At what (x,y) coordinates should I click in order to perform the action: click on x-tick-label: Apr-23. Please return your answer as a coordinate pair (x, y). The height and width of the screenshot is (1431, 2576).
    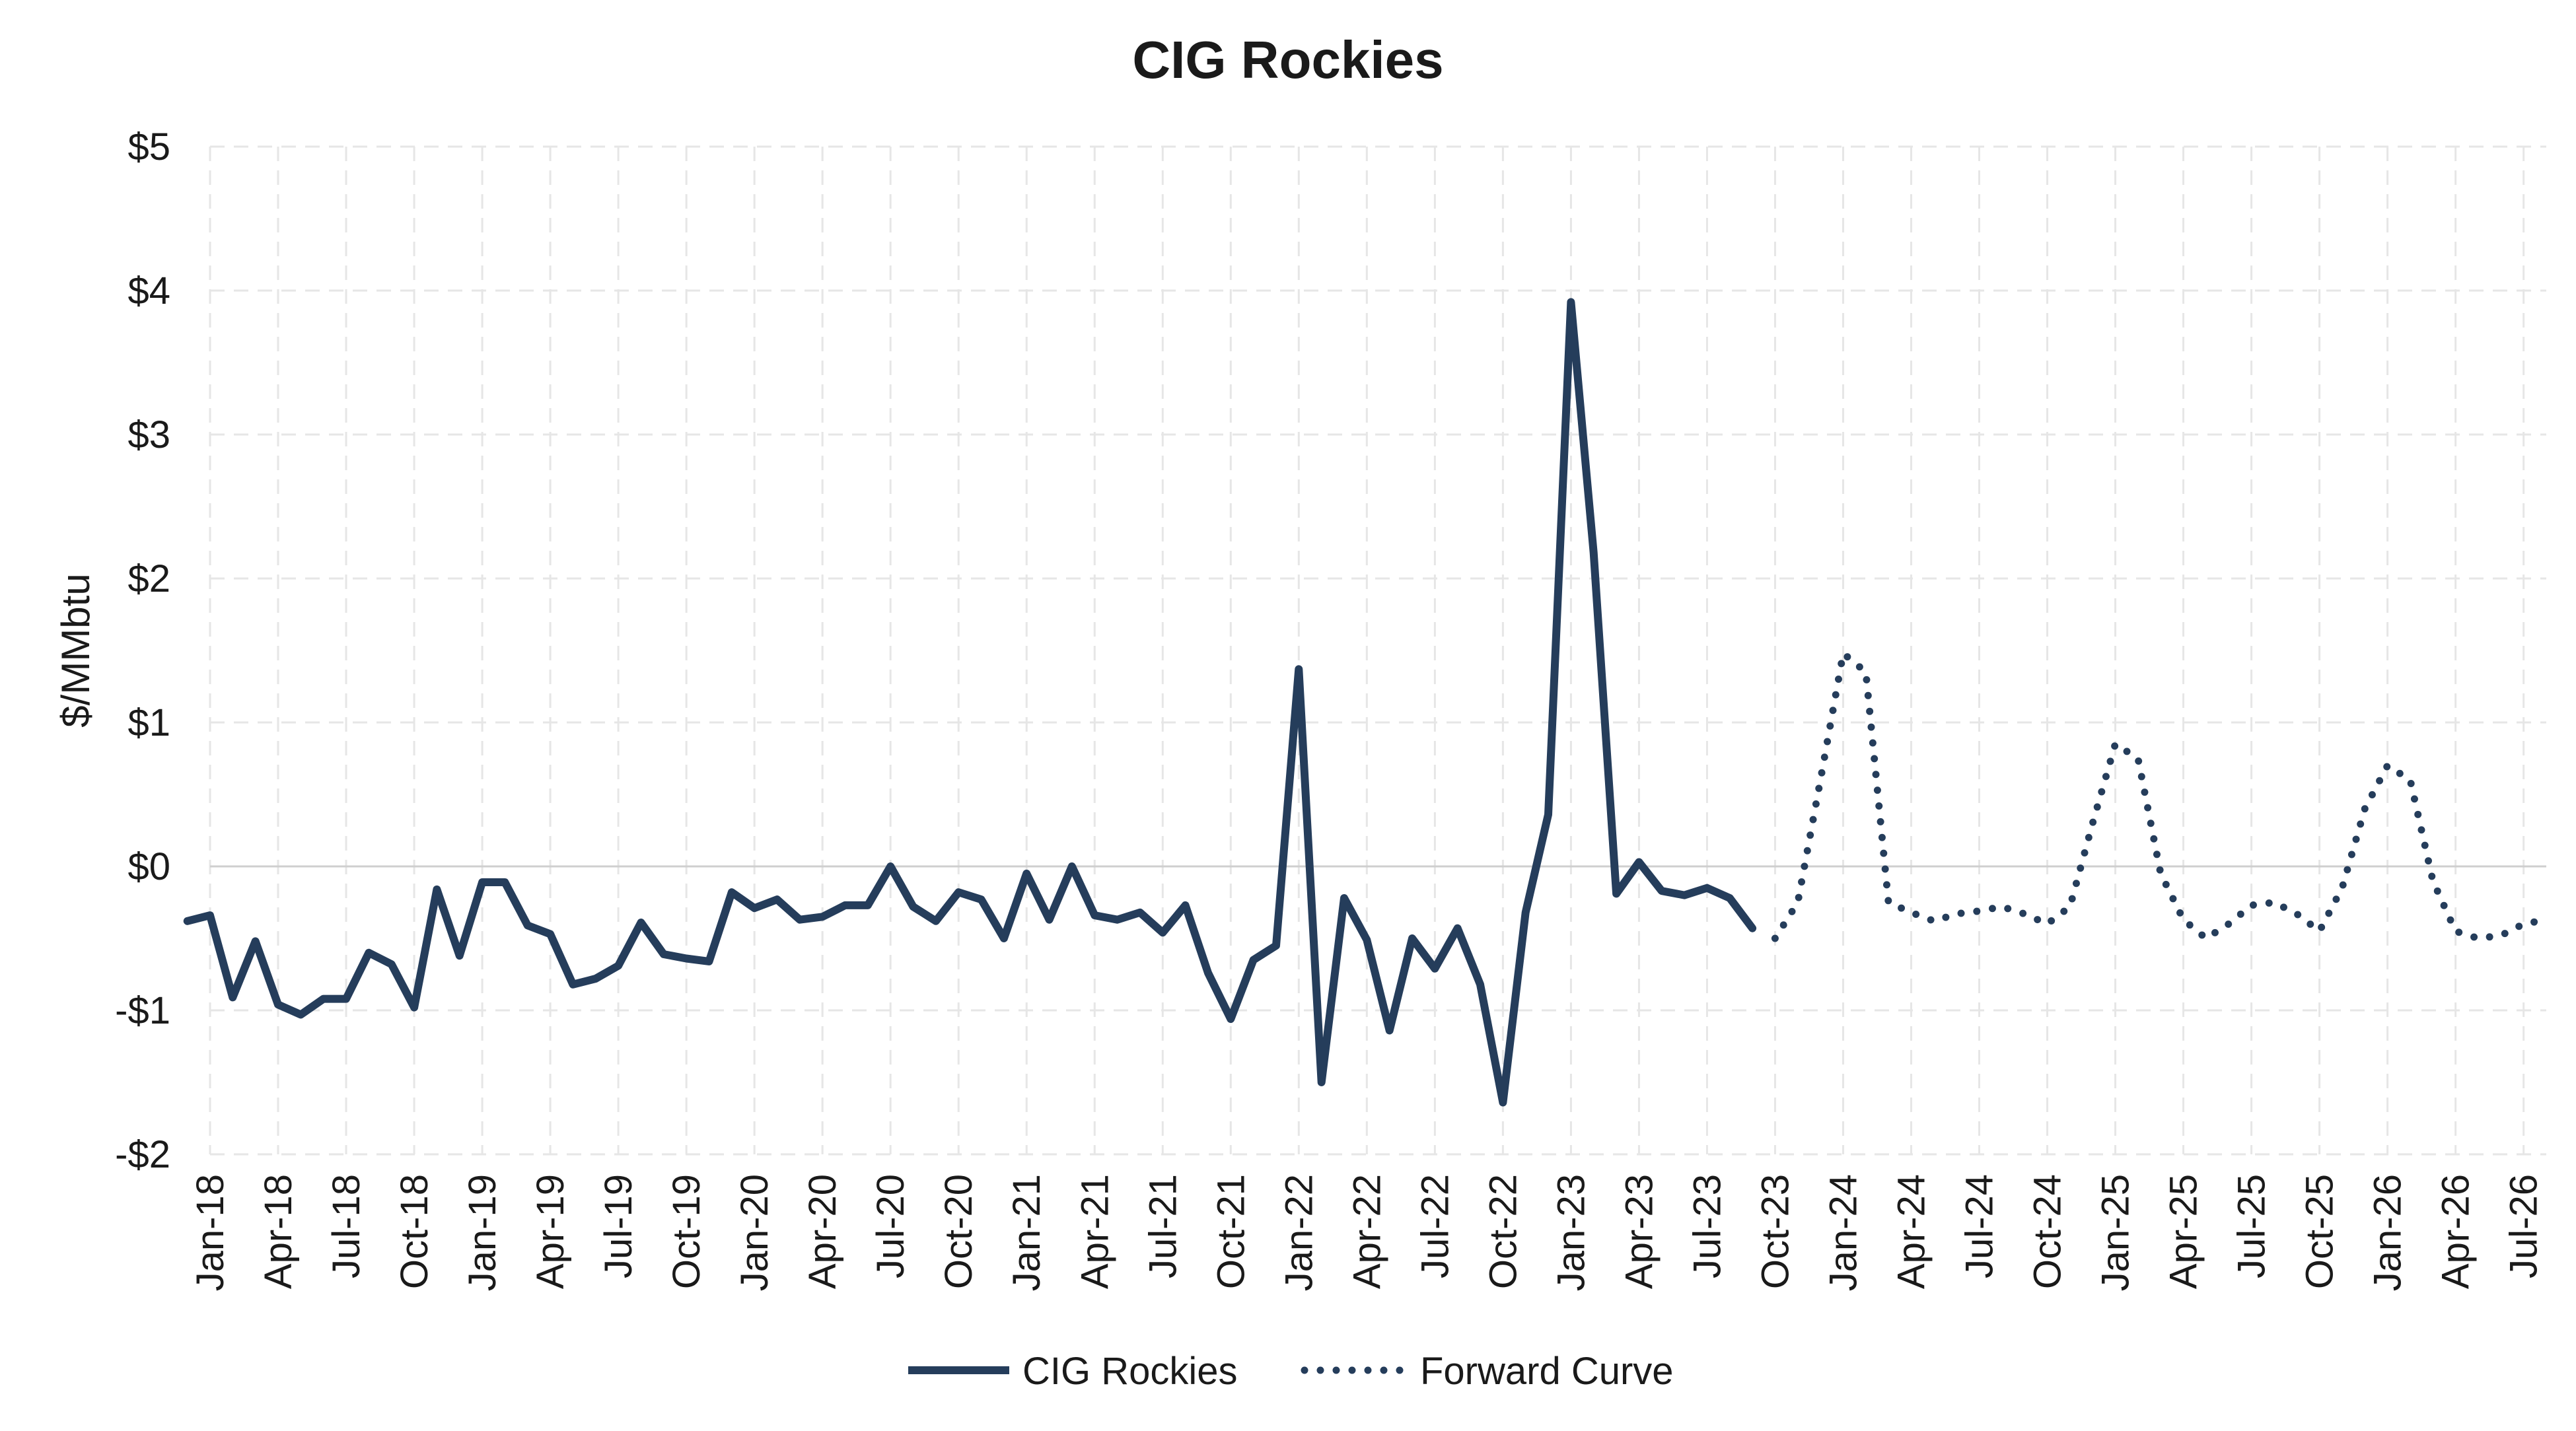
    Looking at the image, I should click on (1640, 1231).